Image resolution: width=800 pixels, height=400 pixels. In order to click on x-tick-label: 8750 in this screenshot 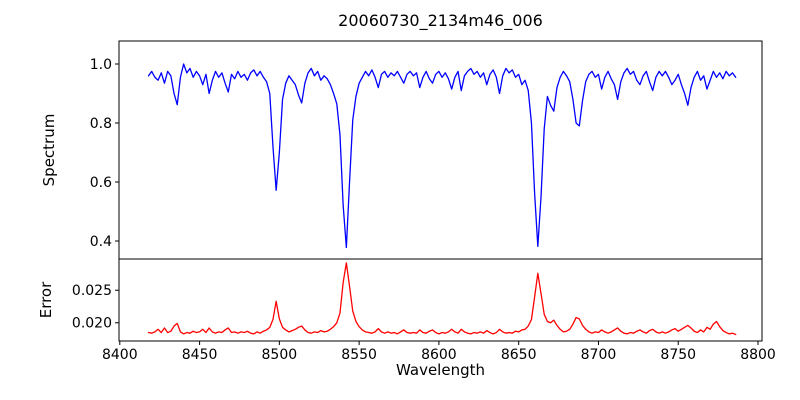, I will do `click(678, 355)`.